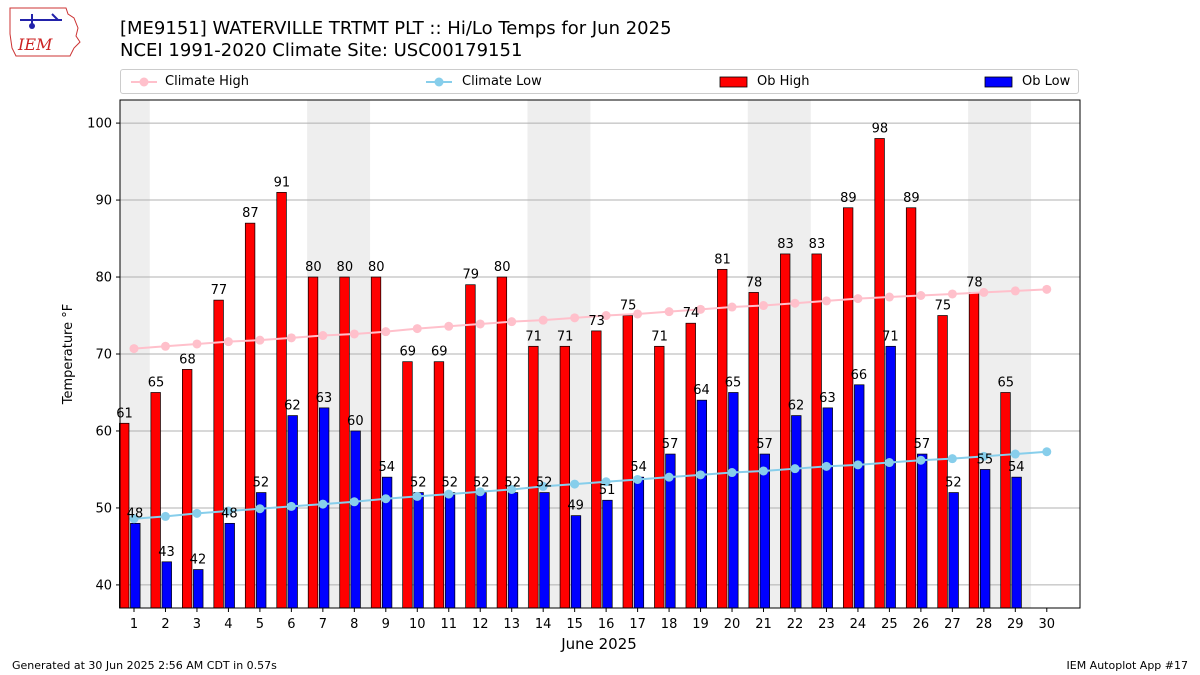 The image size is (1200, 675). Describe the element at coordinates (1047, 624) in the screenshot. I see `x-tick-label: 30` at that location.